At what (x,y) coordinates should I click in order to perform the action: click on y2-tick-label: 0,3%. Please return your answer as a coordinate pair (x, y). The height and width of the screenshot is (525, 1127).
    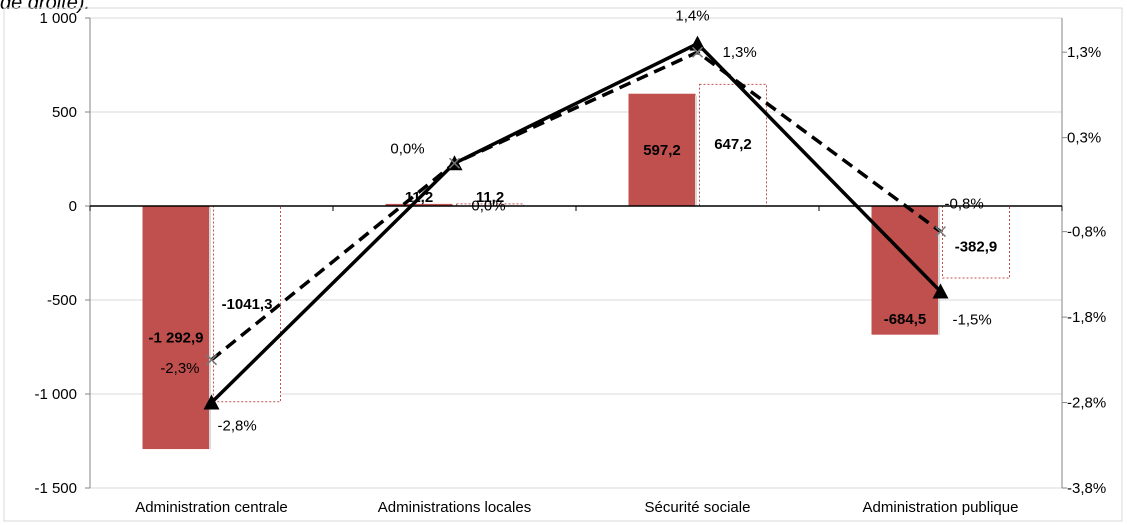
    Looking at the image, I should click on (1084, 138).